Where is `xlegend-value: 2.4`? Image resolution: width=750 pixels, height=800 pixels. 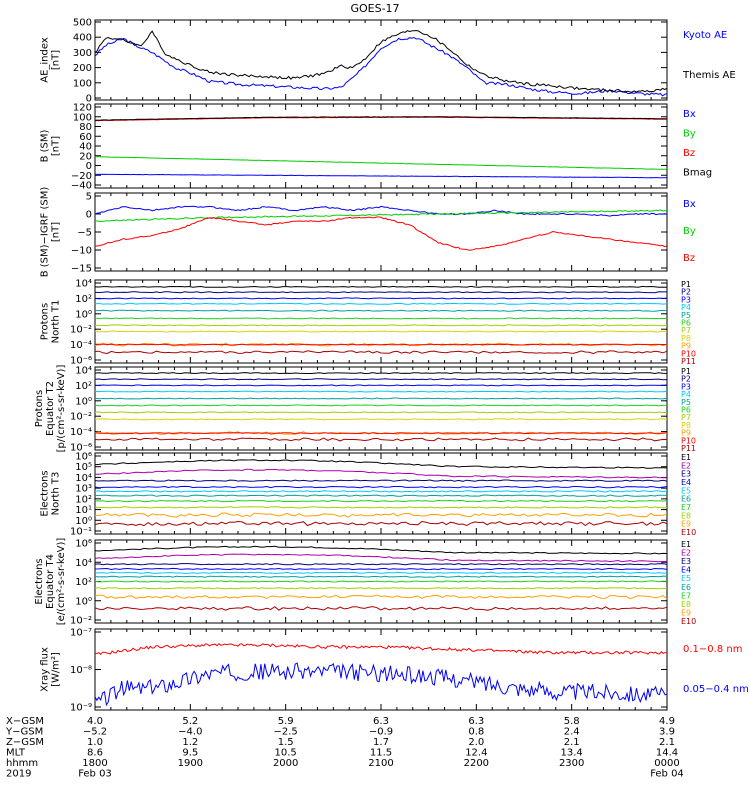 xlegend-value: 2.4 is located at coordinates (572, 732).